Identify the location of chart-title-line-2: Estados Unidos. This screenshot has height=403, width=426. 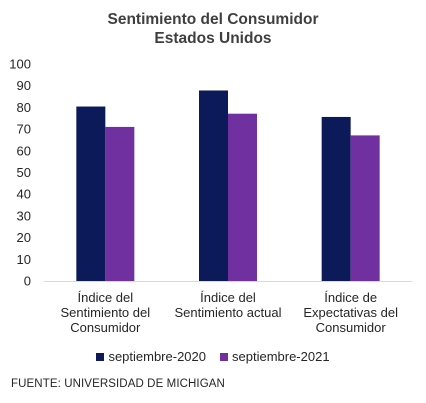
(213, 38).